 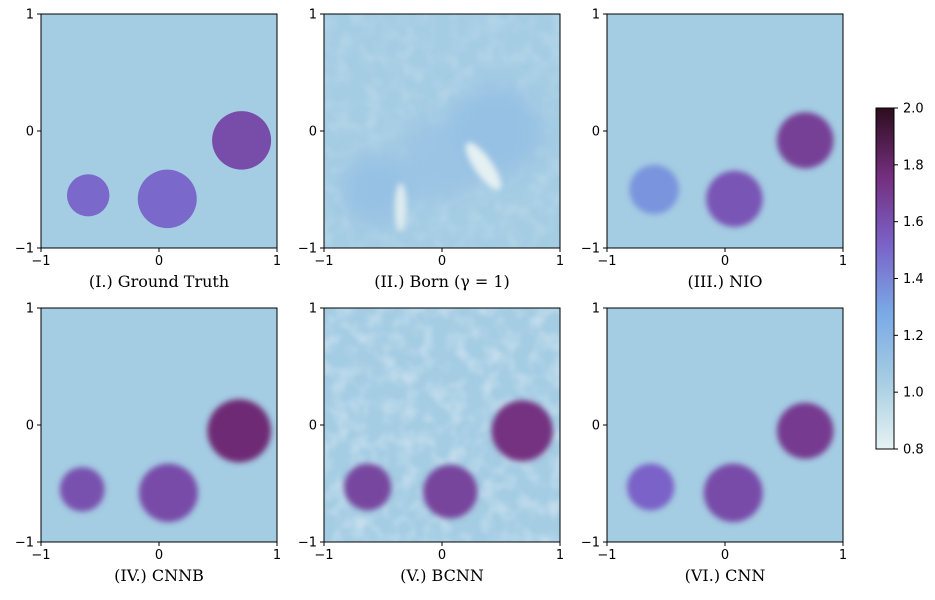 What do you see at coordinates (913, 165) in the screenshot?
I see `colorbar-tick-label: 1.8` at bounding box center [913, 165].